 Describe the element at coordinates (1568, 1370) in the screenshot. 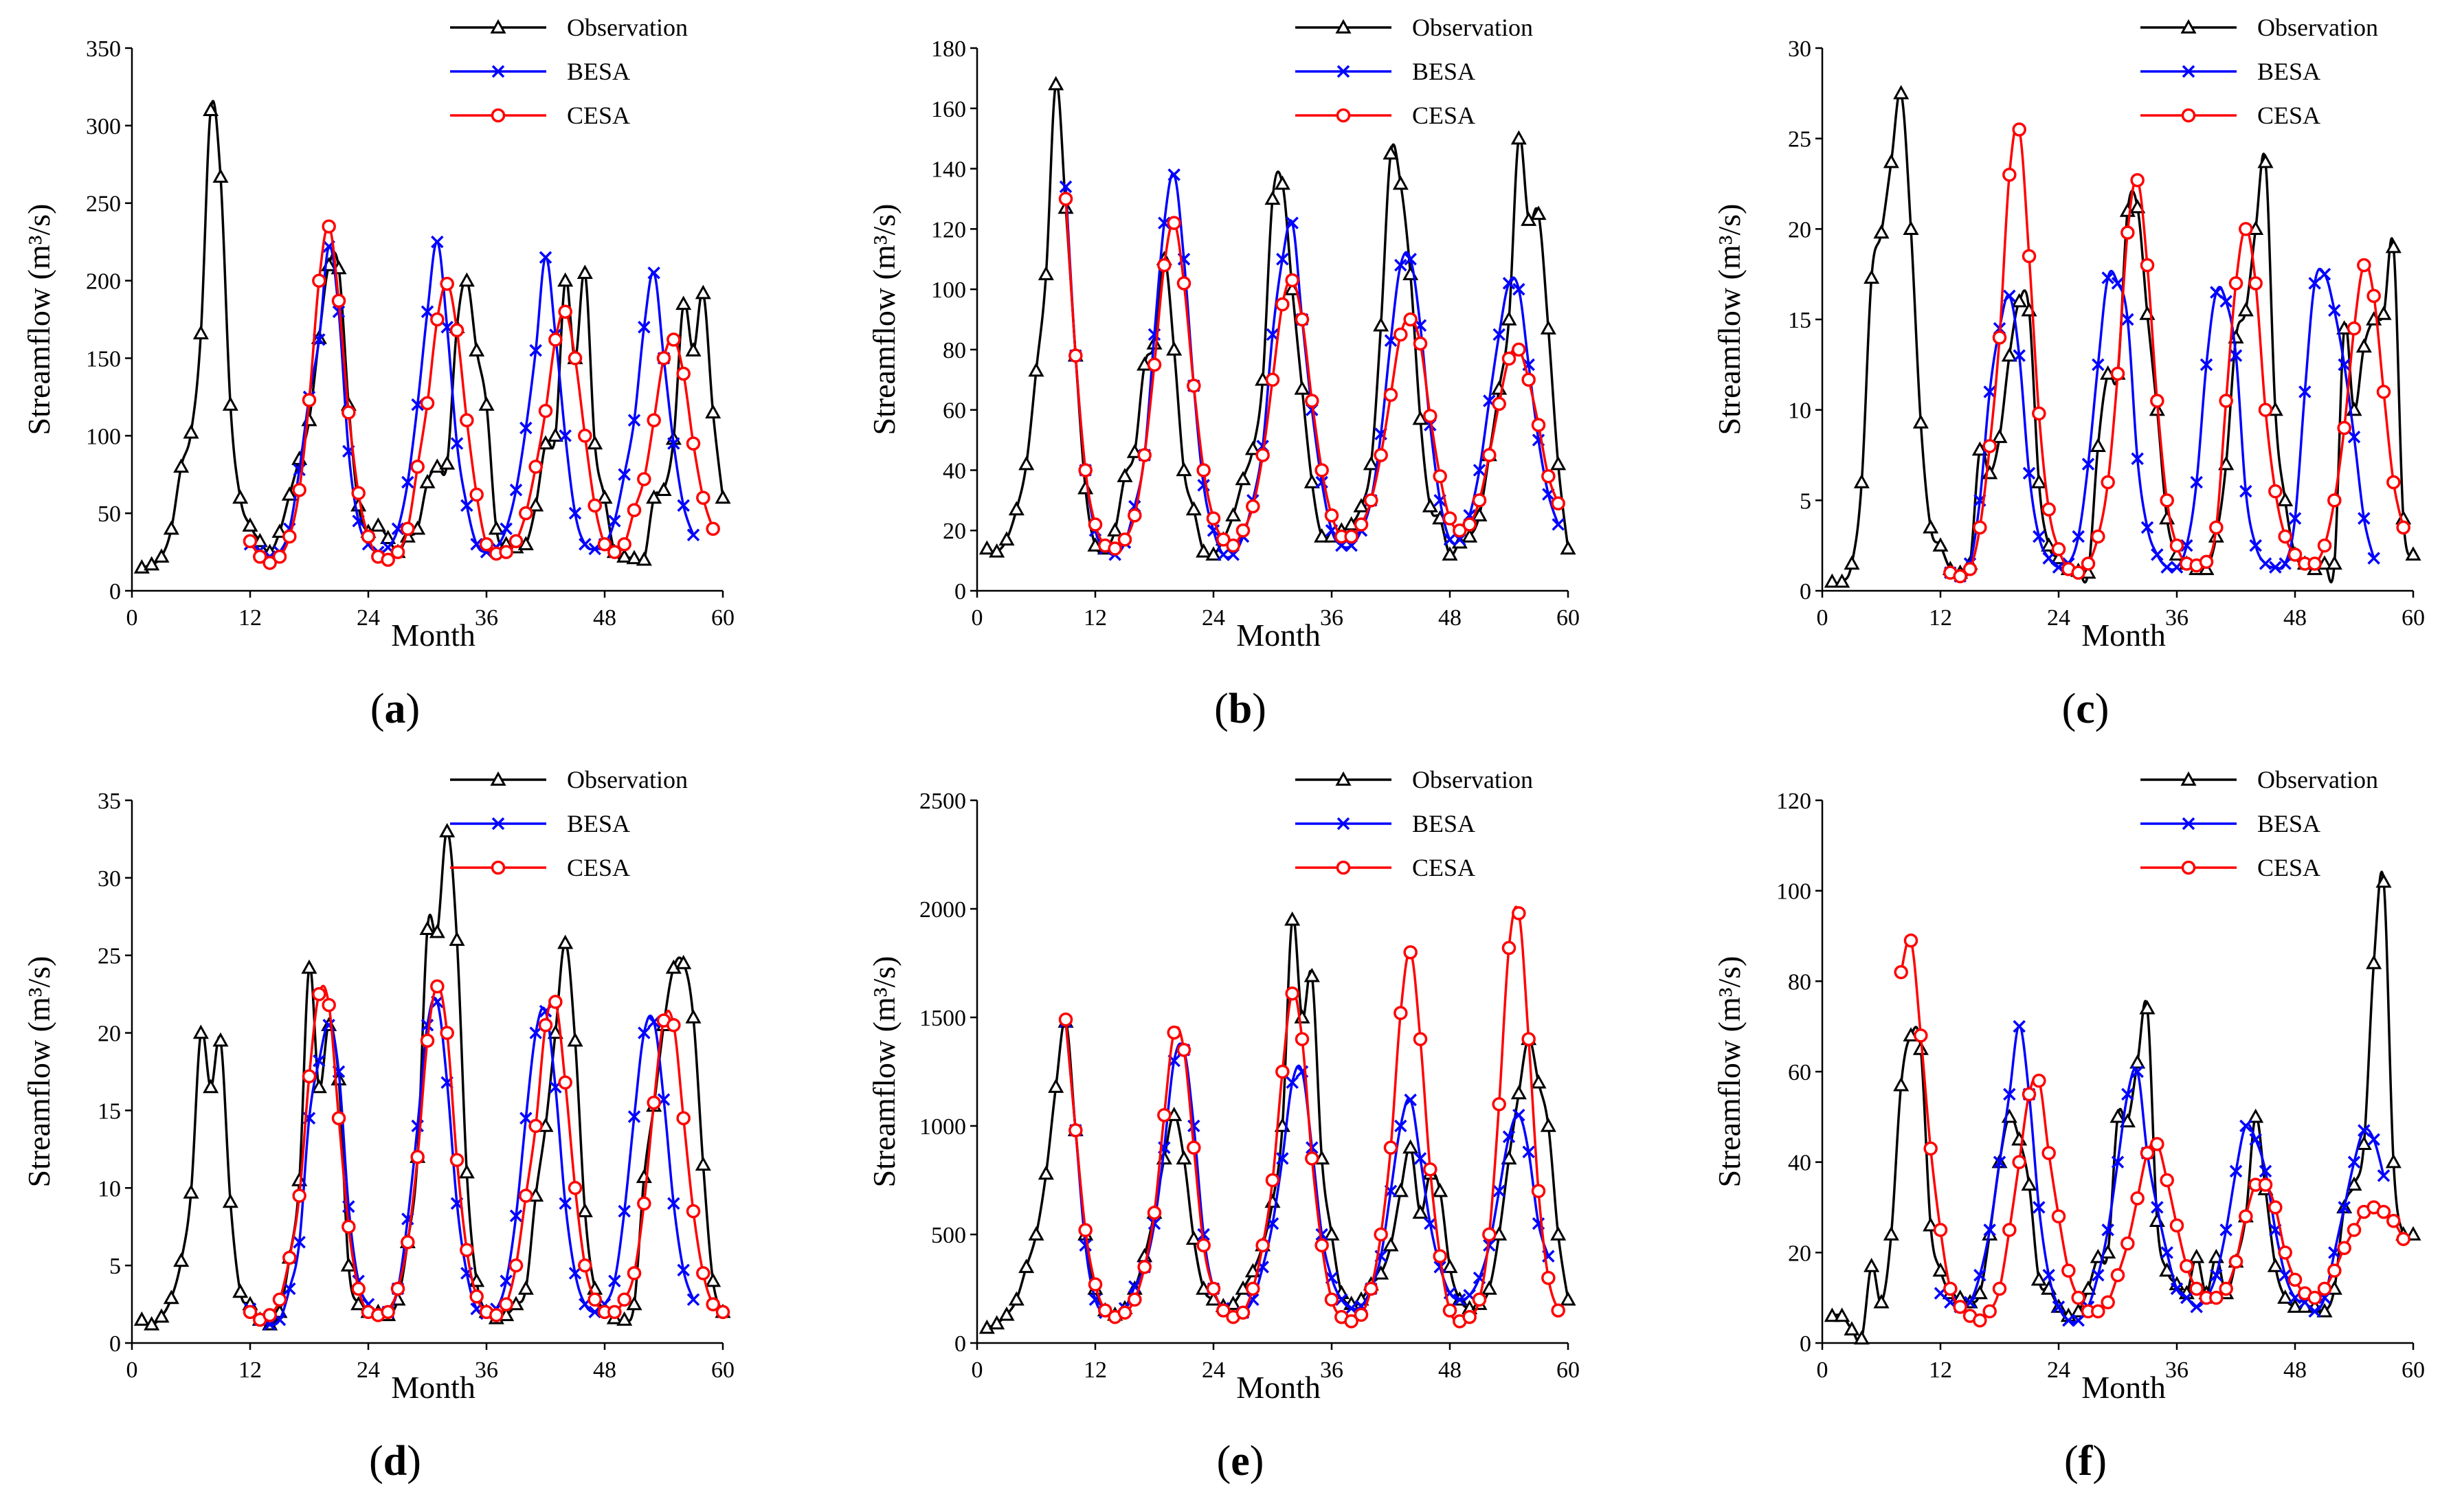

I see `x-tick-label: 60` at that location.